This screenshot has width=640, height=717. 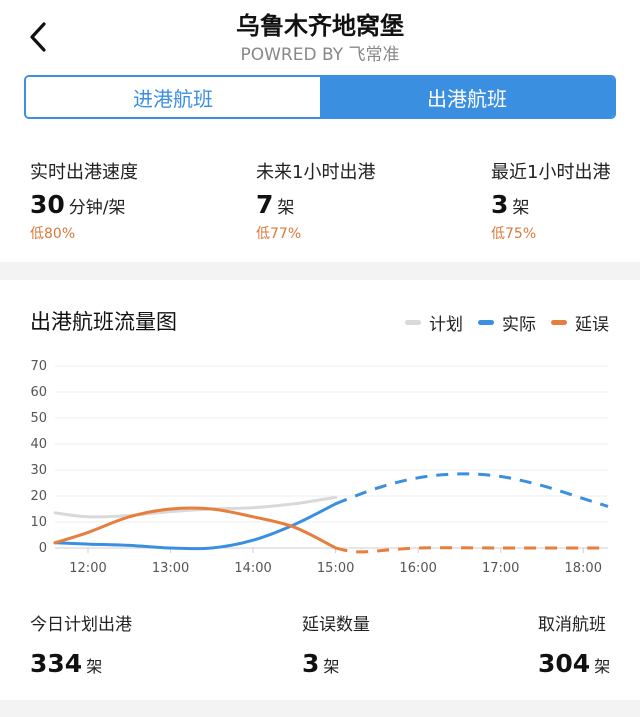 What do you see at coordinates (572, 625) in the screenshot?
I see `summary-label: 取消航班` at bounding box center [572, 625].